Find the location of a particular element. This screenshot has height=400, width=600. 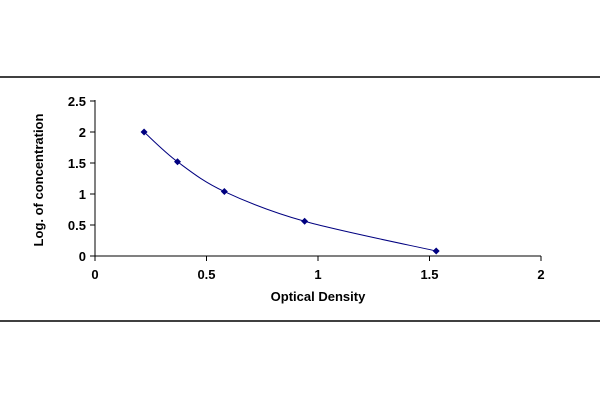

y-tick-label: 0 is located at coordinates (82, 256).